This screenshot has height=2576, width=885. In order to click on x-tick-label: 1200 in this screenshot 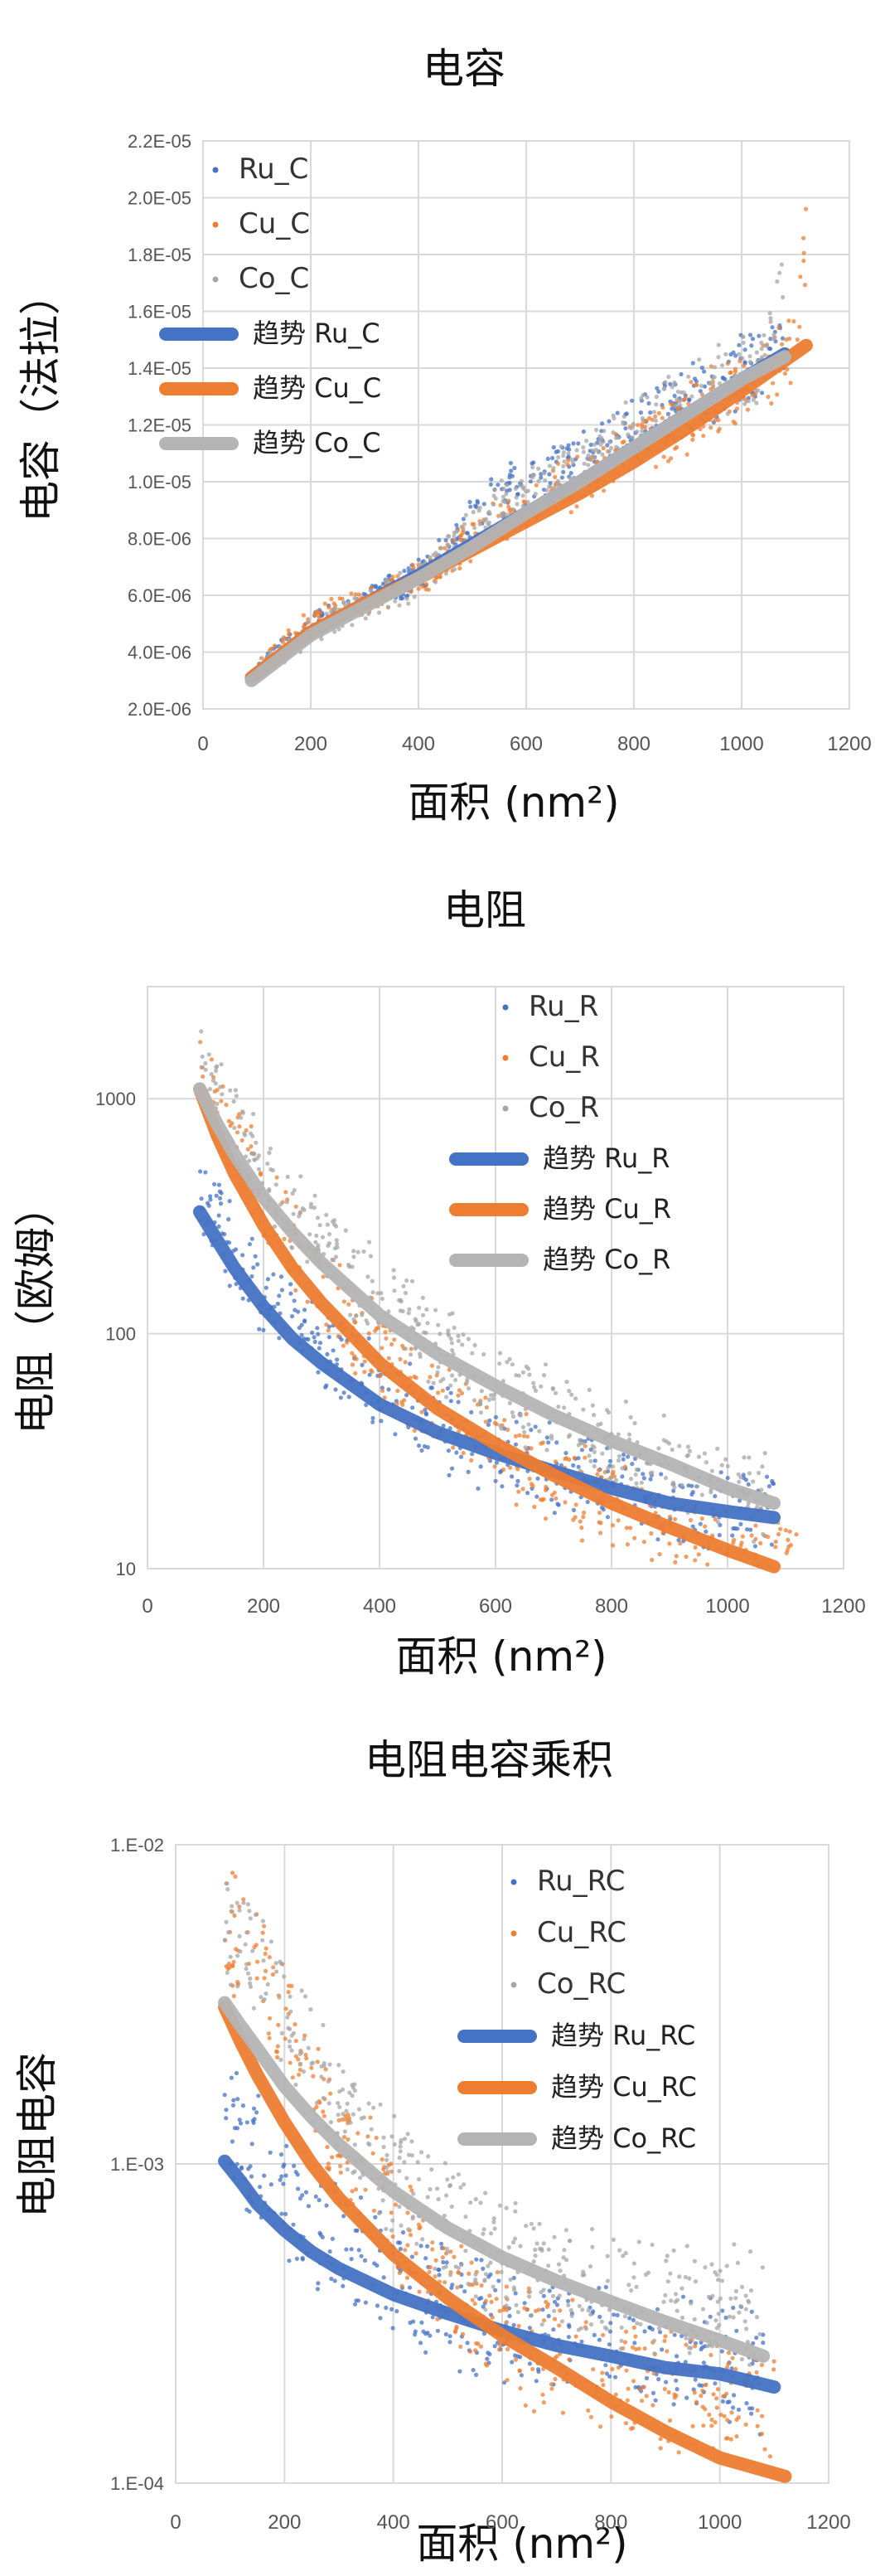, I will do `click(843, 1606)`.